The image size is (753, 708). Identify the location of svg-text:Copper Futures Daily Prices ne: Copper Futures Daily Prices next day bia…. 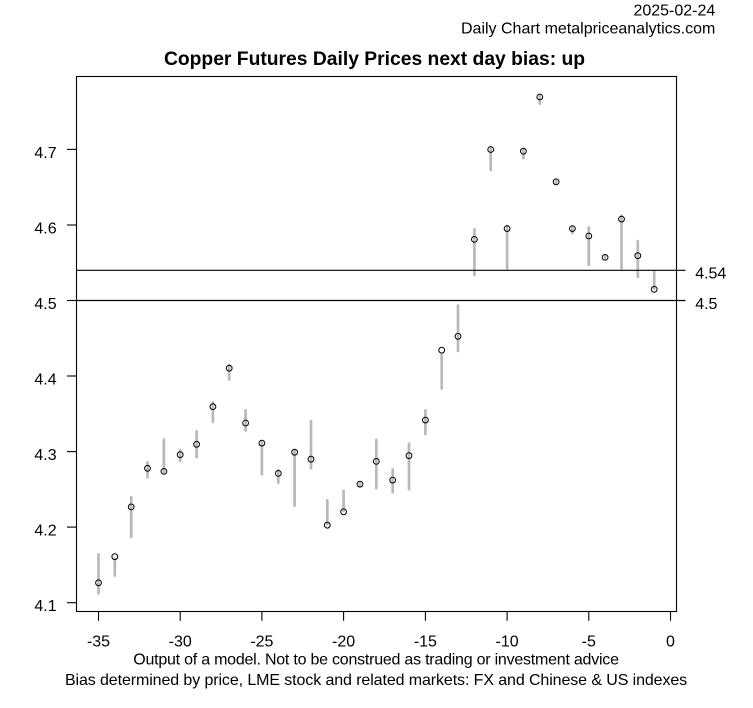
(374, 59).